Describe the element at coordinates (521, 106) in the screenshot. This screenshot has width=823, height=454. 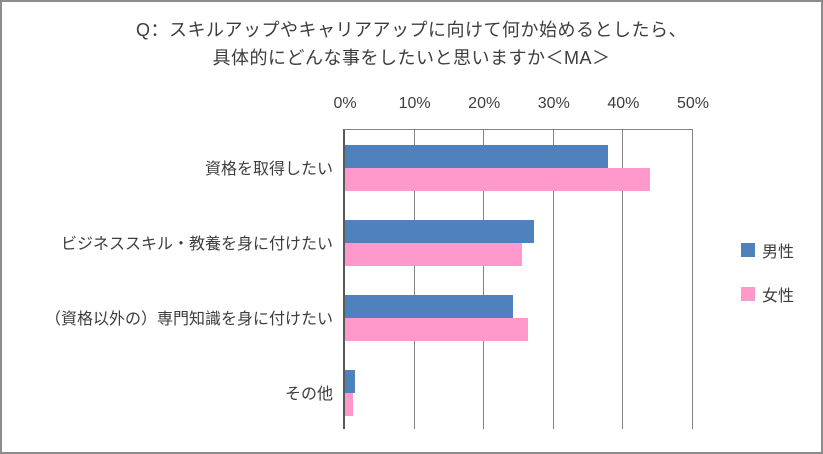
I see `x-axis: 0% 10% 20% 30% 40% 50%` at that location.